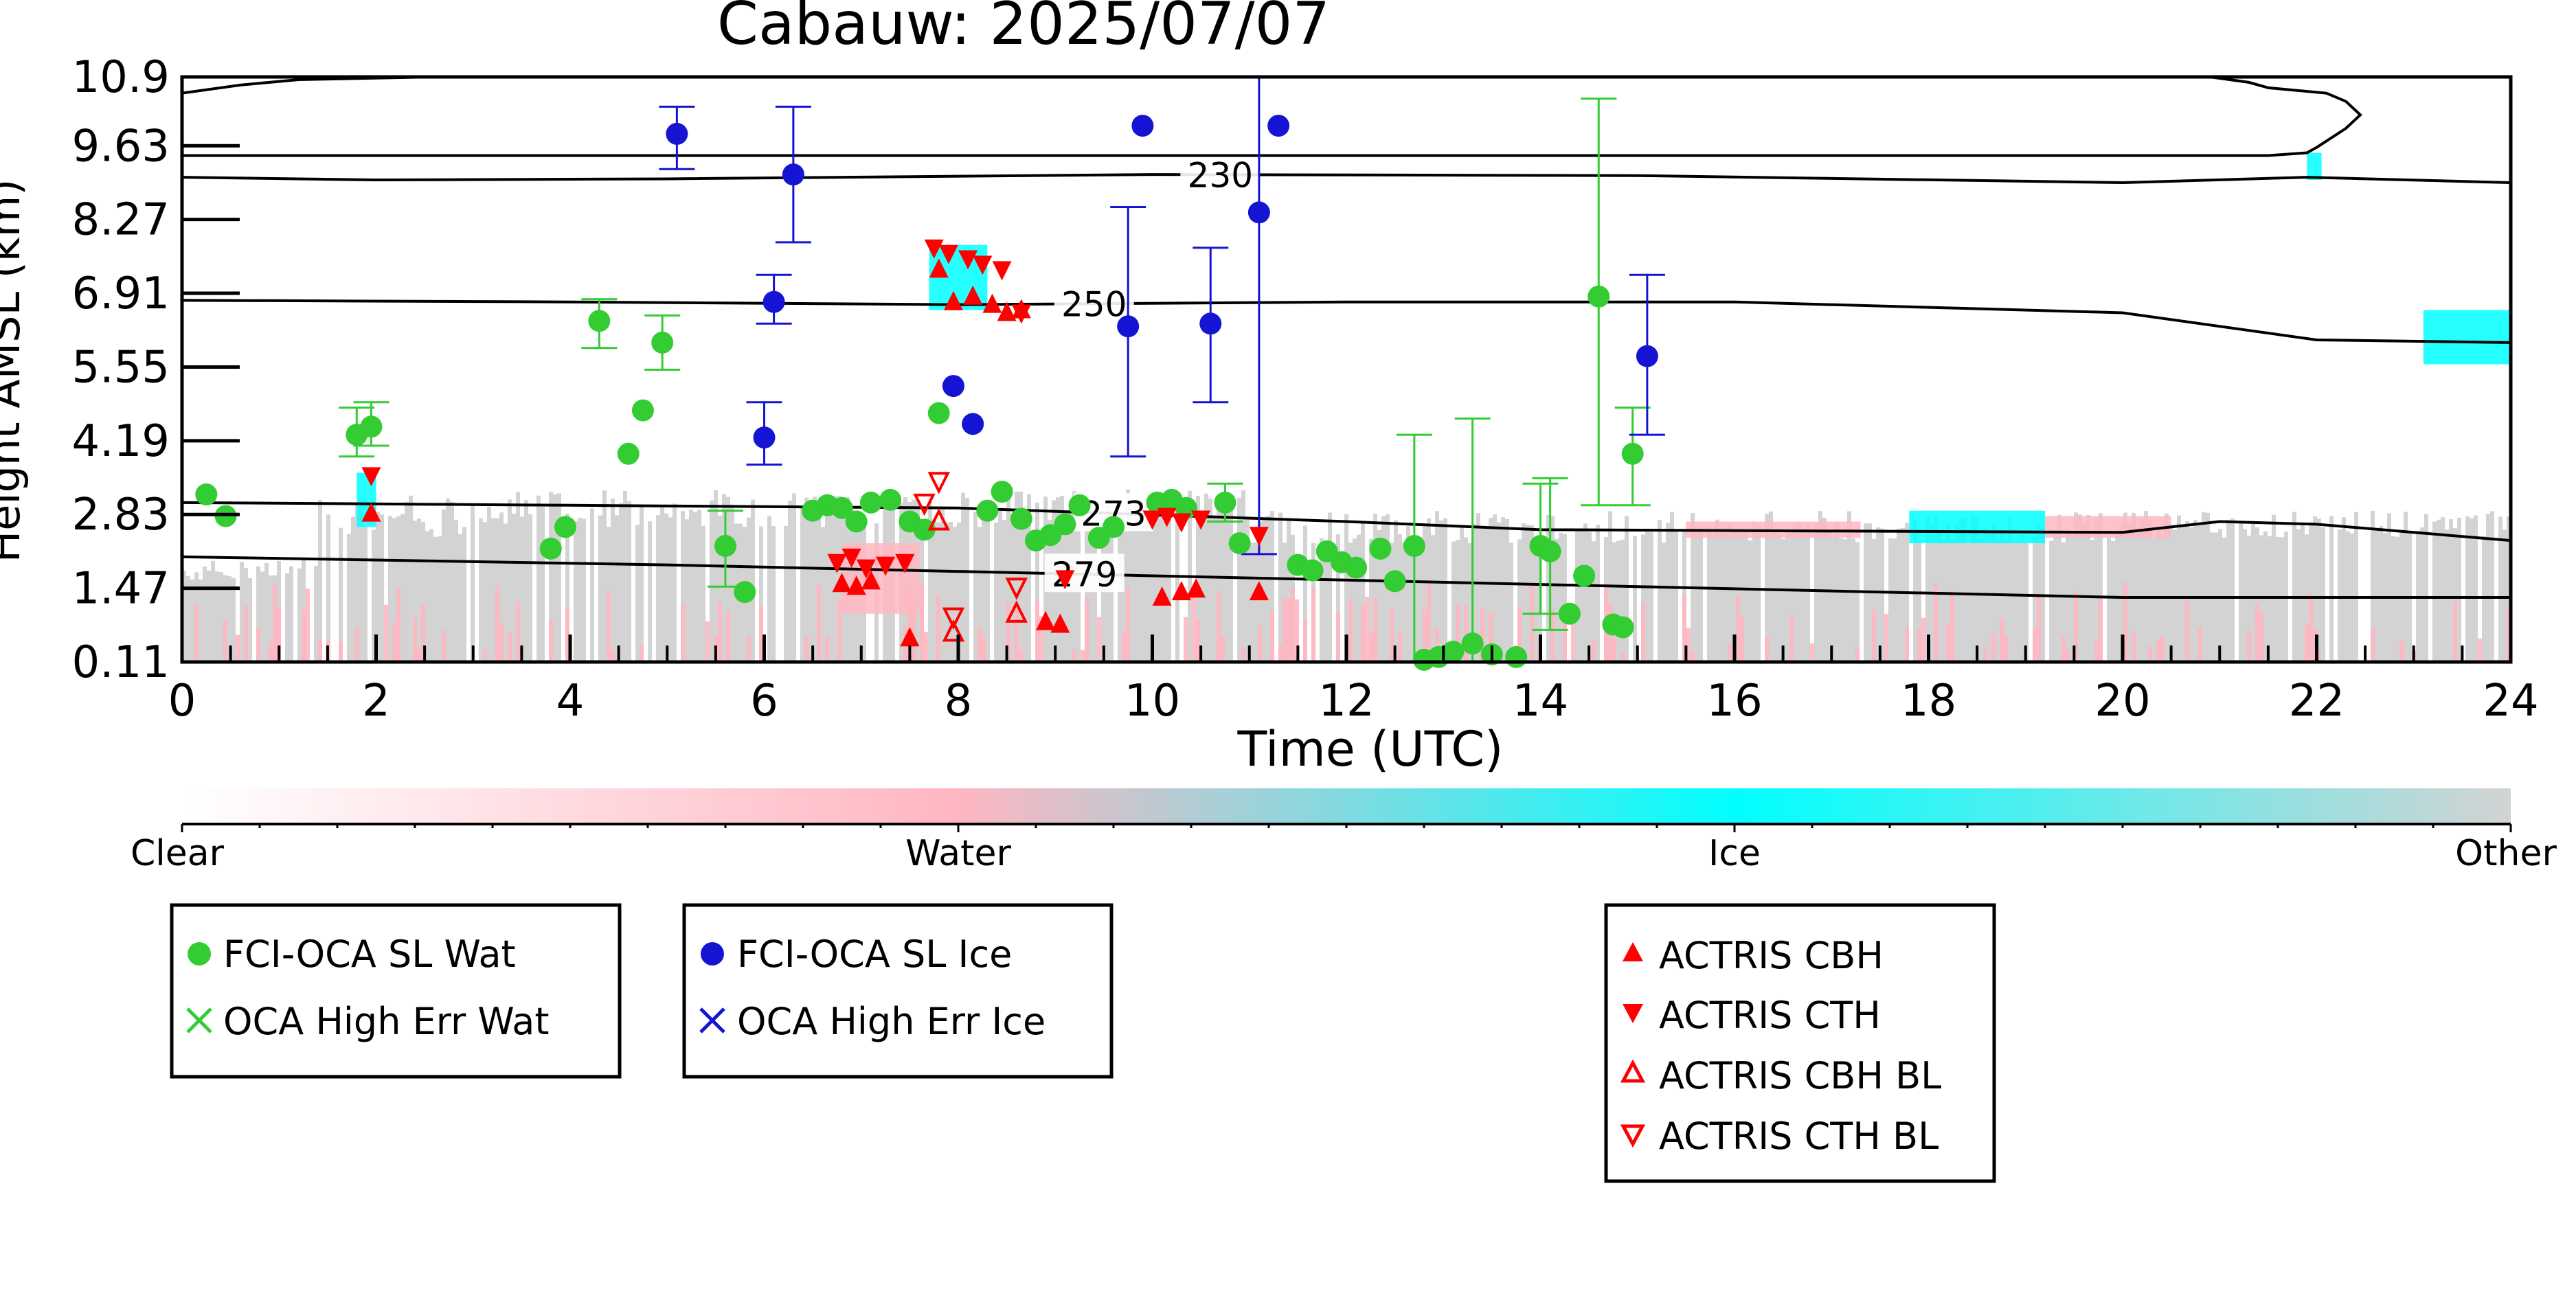 This screenshot has width=2576, height=1291. I want to click on y-tick-label: 4.19, so click(121, 441).